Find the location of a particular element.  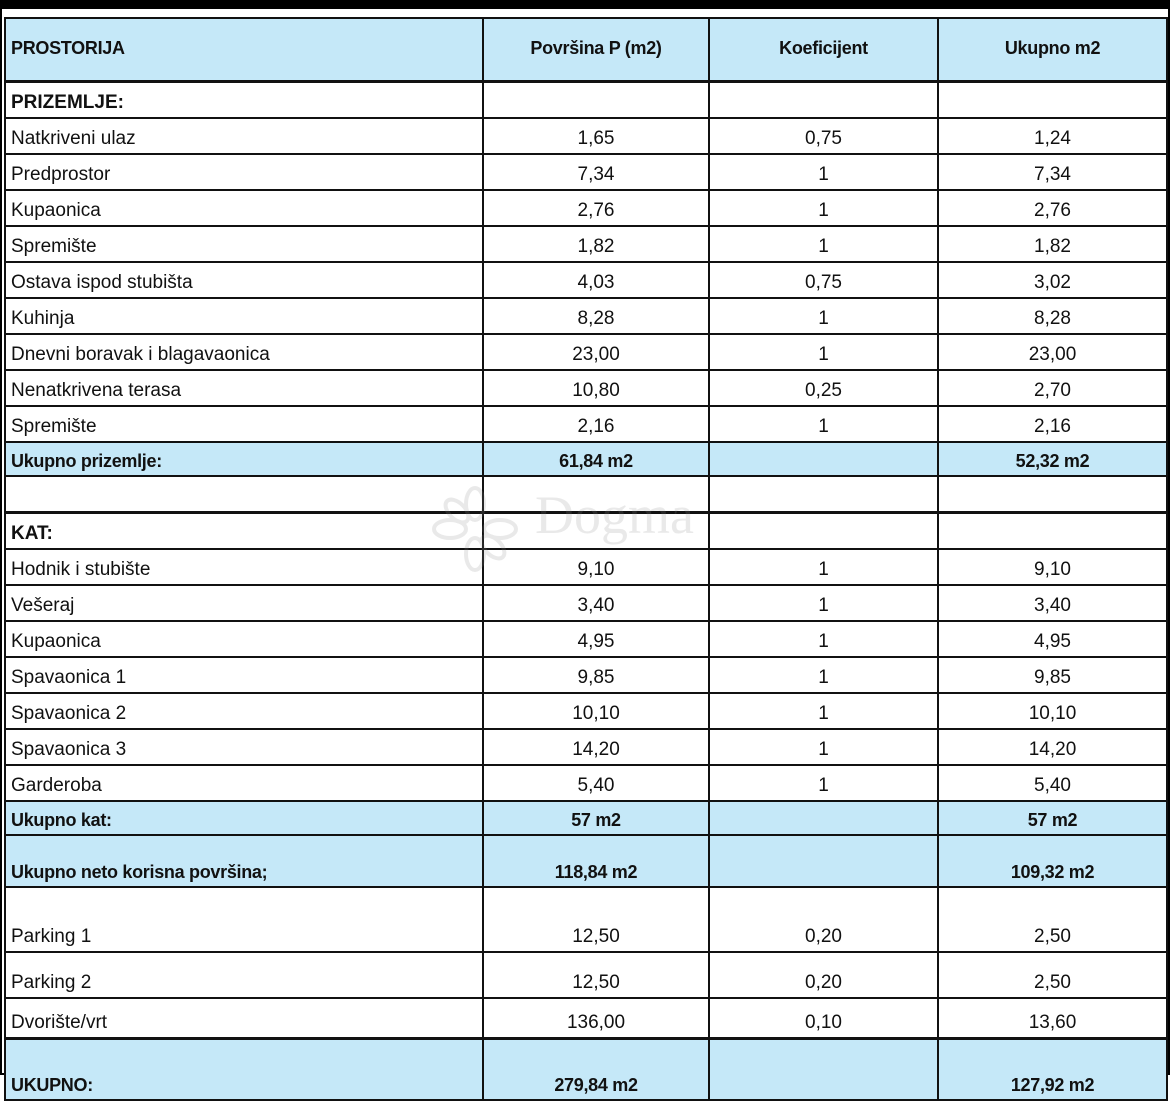

cell-area: 9,10 is located at coordinates (596, 567).